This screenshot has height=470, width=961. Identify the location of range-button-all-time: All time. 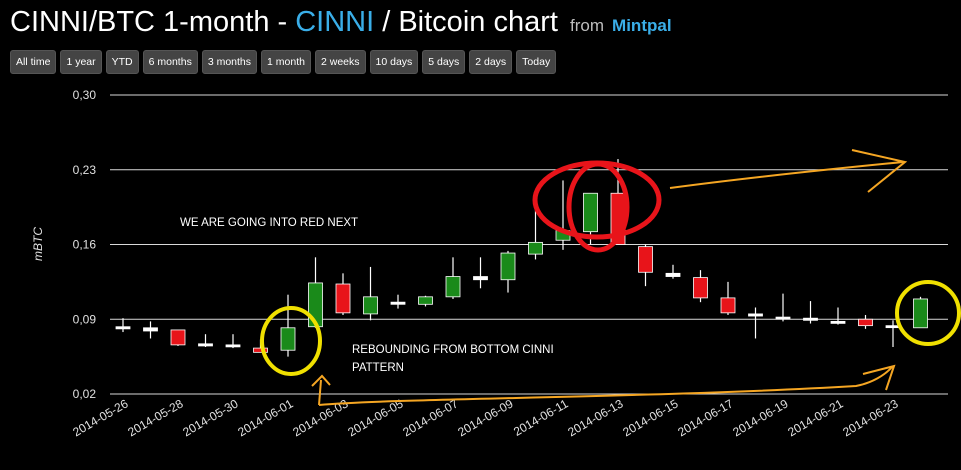
(33, 62).